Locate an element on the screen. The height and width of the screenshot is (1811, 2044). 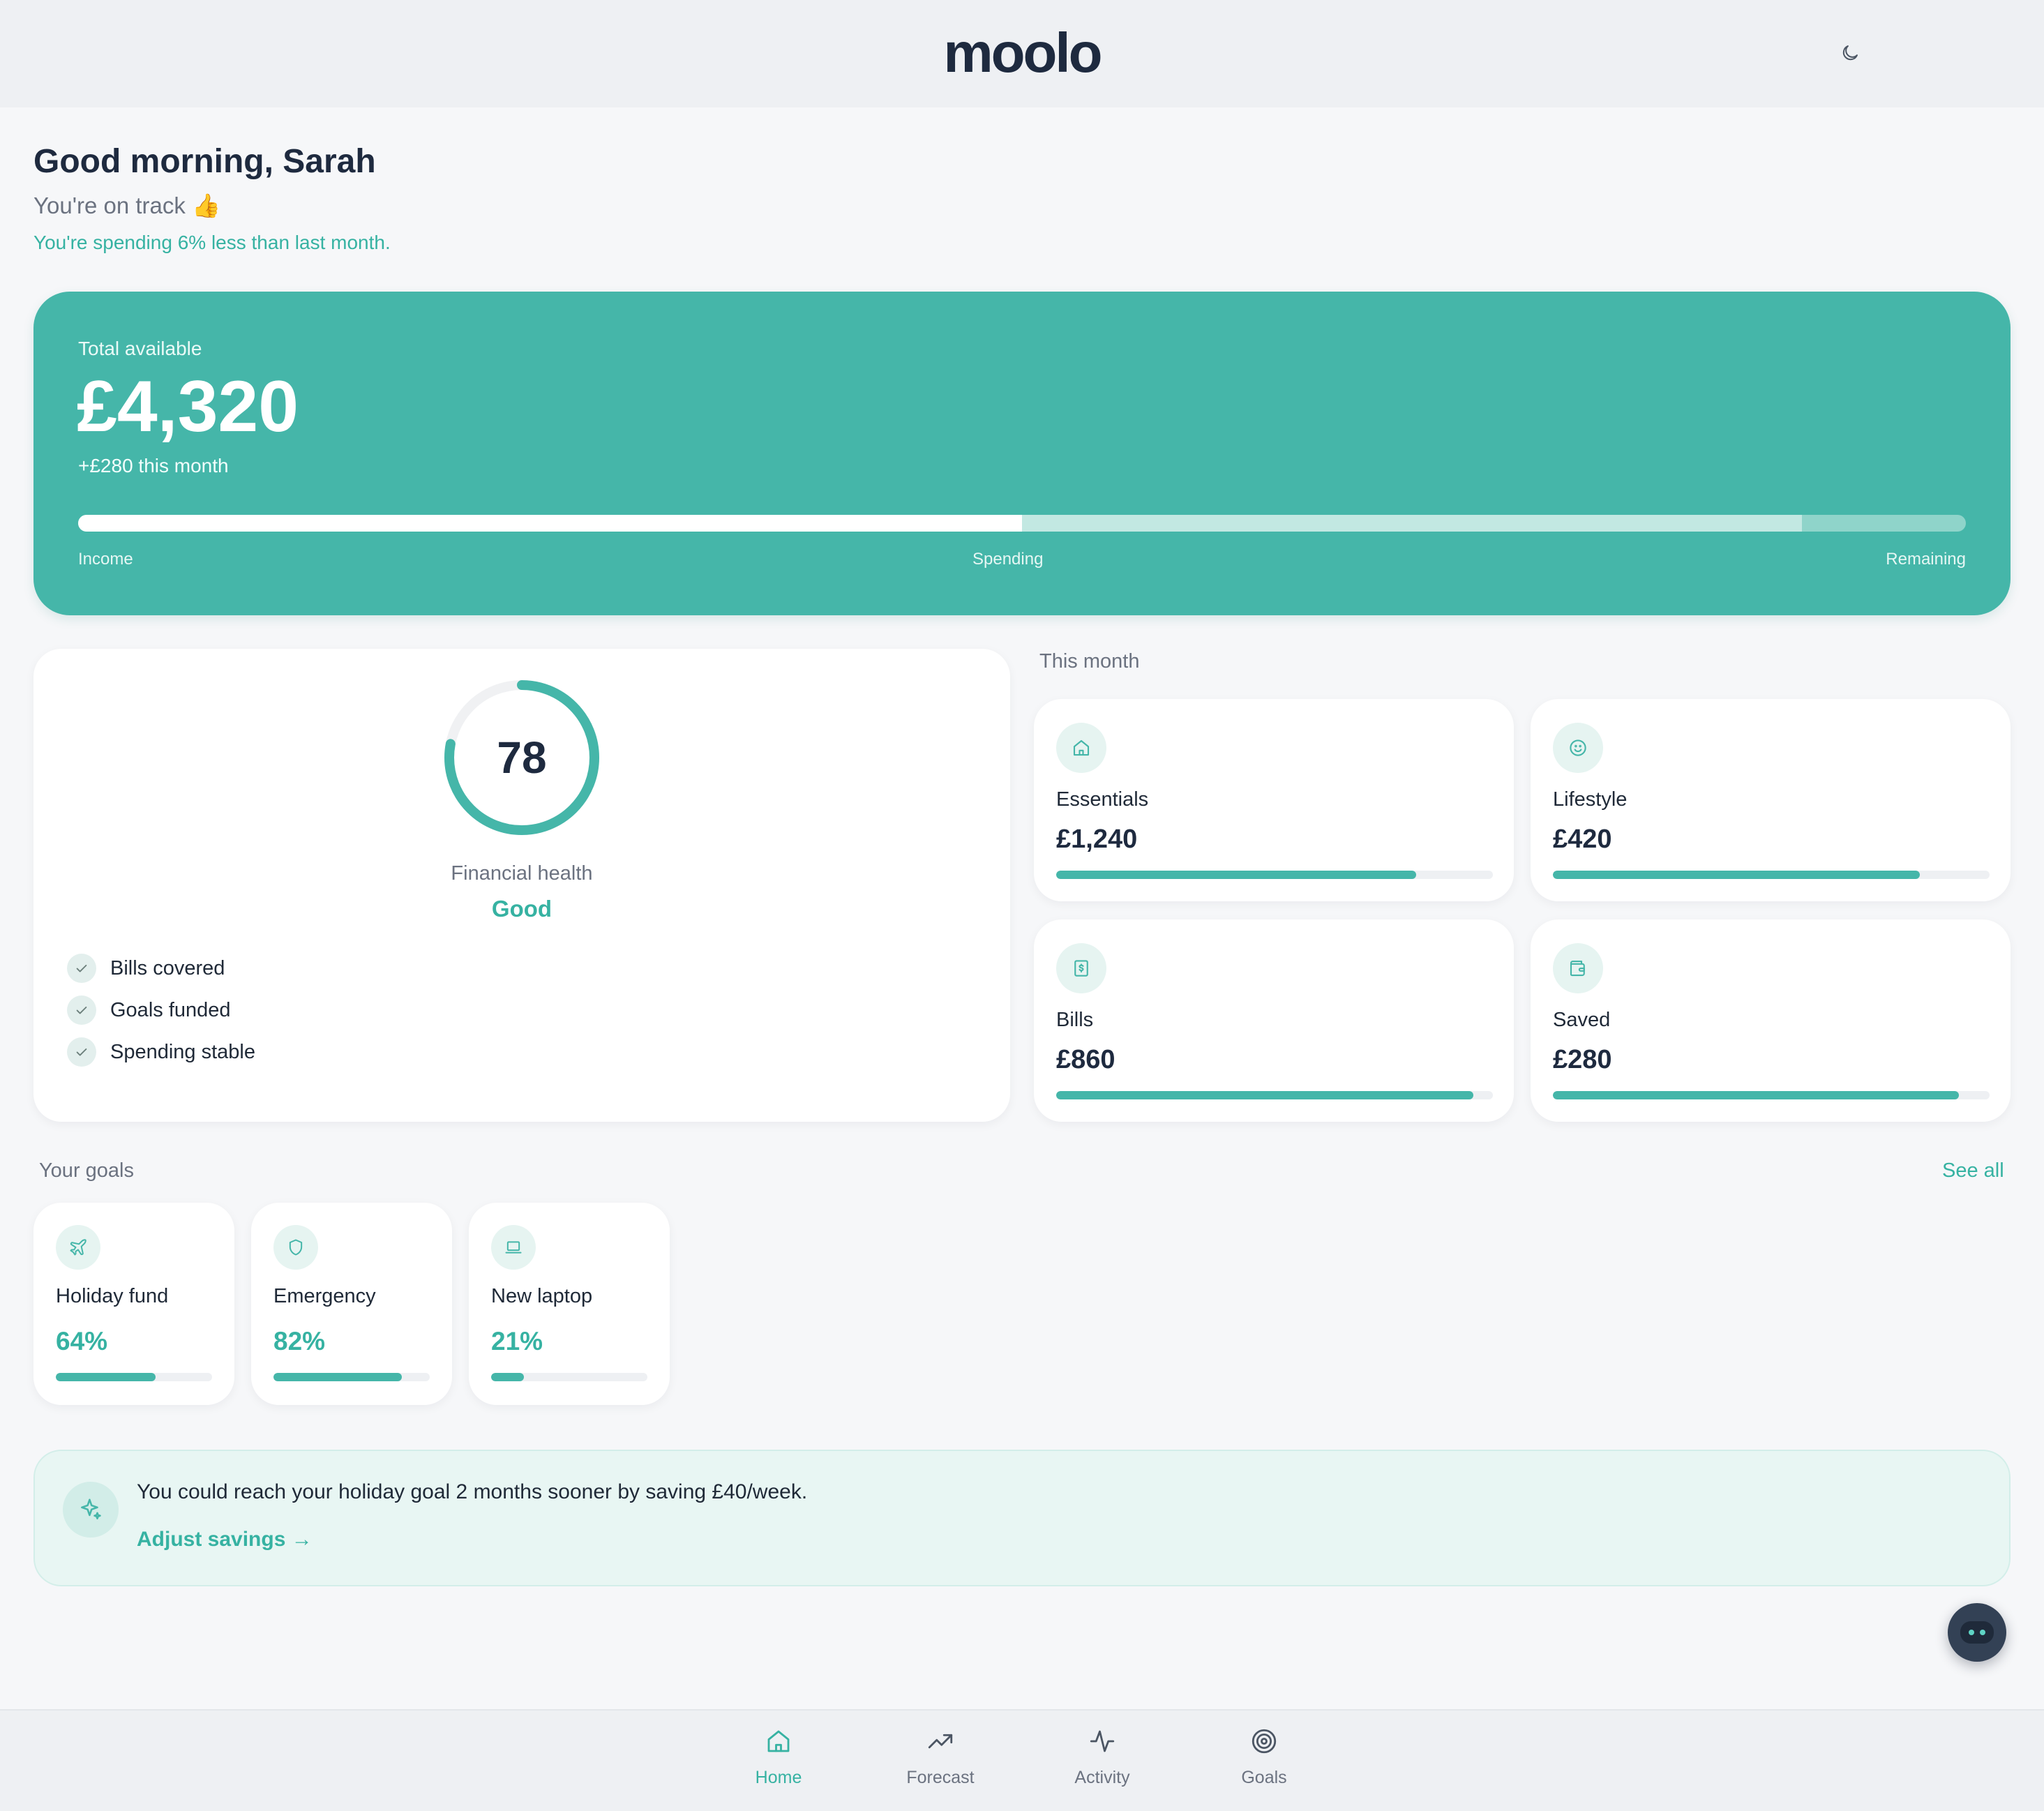
nav-goals: Goals is located at coordinates (1264, 1762).